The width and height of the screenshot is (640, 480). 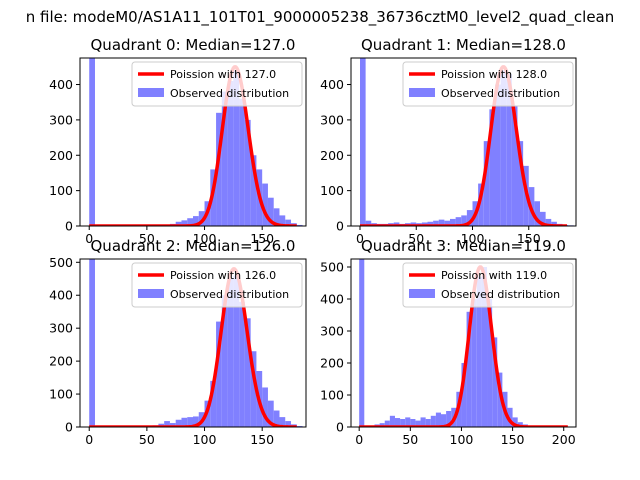 What do you see at coordinates (463, 145) in the screenshot?
I see `poisson-fit-line` at bounding box center [463, 145].